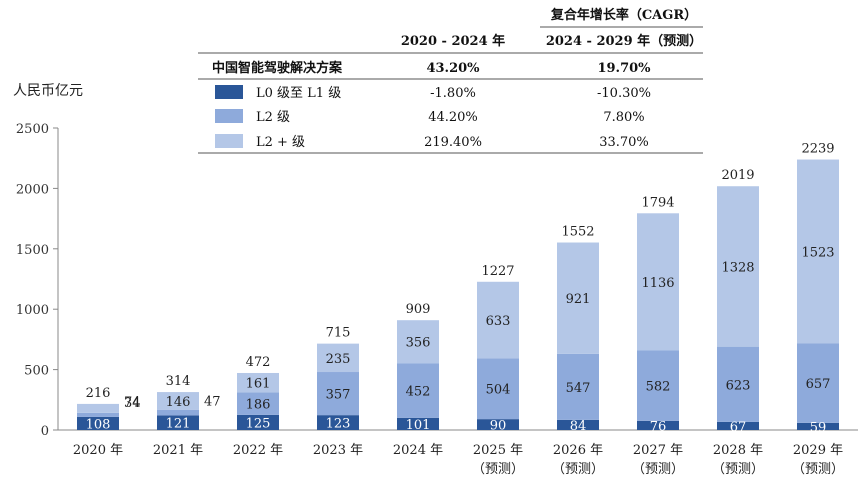  I want to click on bar-value-label: 1523, so click(817, 253).